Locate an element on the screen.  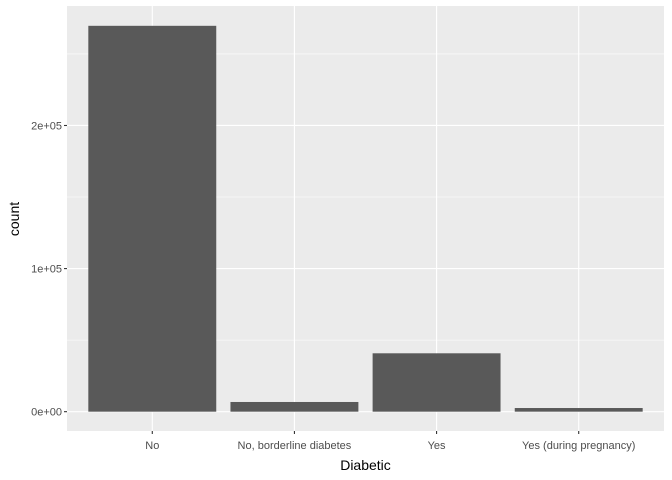
x-tick-label: Yes is located at coordinates (437, 446).